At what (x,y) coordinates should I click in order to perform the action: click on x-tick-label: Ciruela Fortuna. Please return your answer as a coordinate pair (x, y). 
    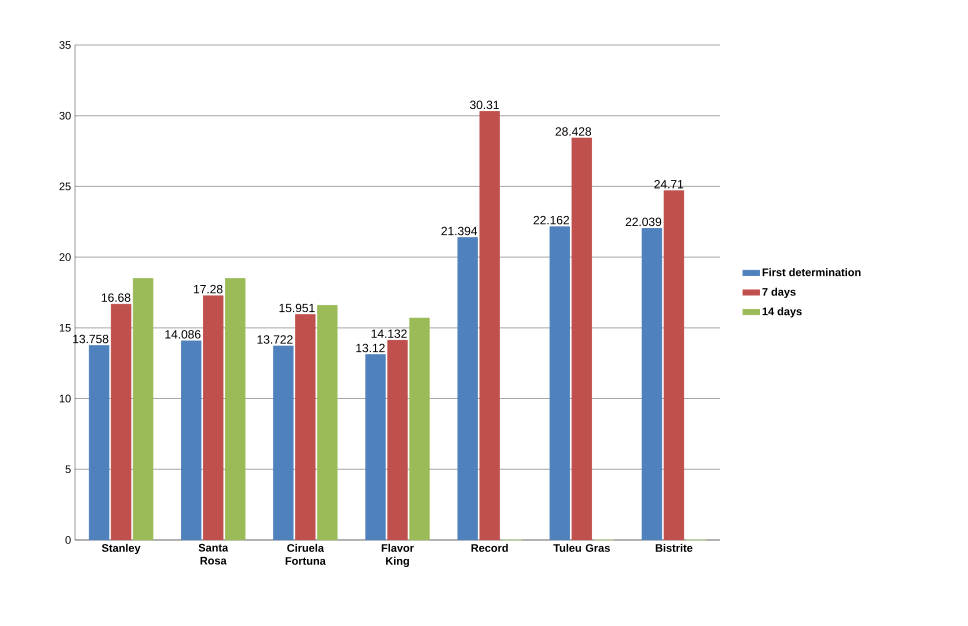
    Looking at the image, I should click on (306, 554).